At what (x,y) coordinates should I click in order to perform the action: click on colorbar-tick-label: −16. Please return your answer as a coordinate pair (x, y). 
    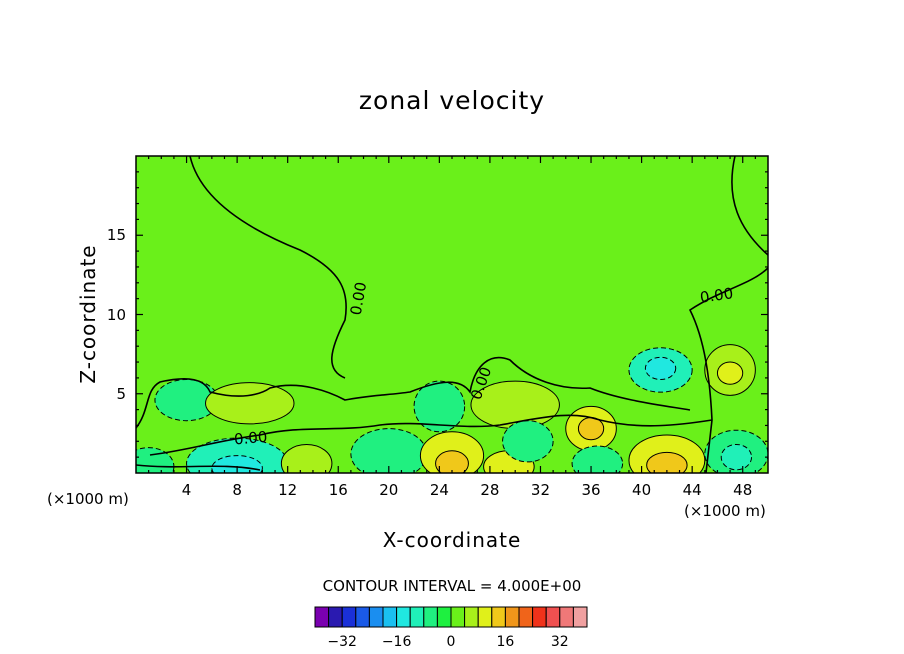
    Looking at the image, I should click on (396, 642).